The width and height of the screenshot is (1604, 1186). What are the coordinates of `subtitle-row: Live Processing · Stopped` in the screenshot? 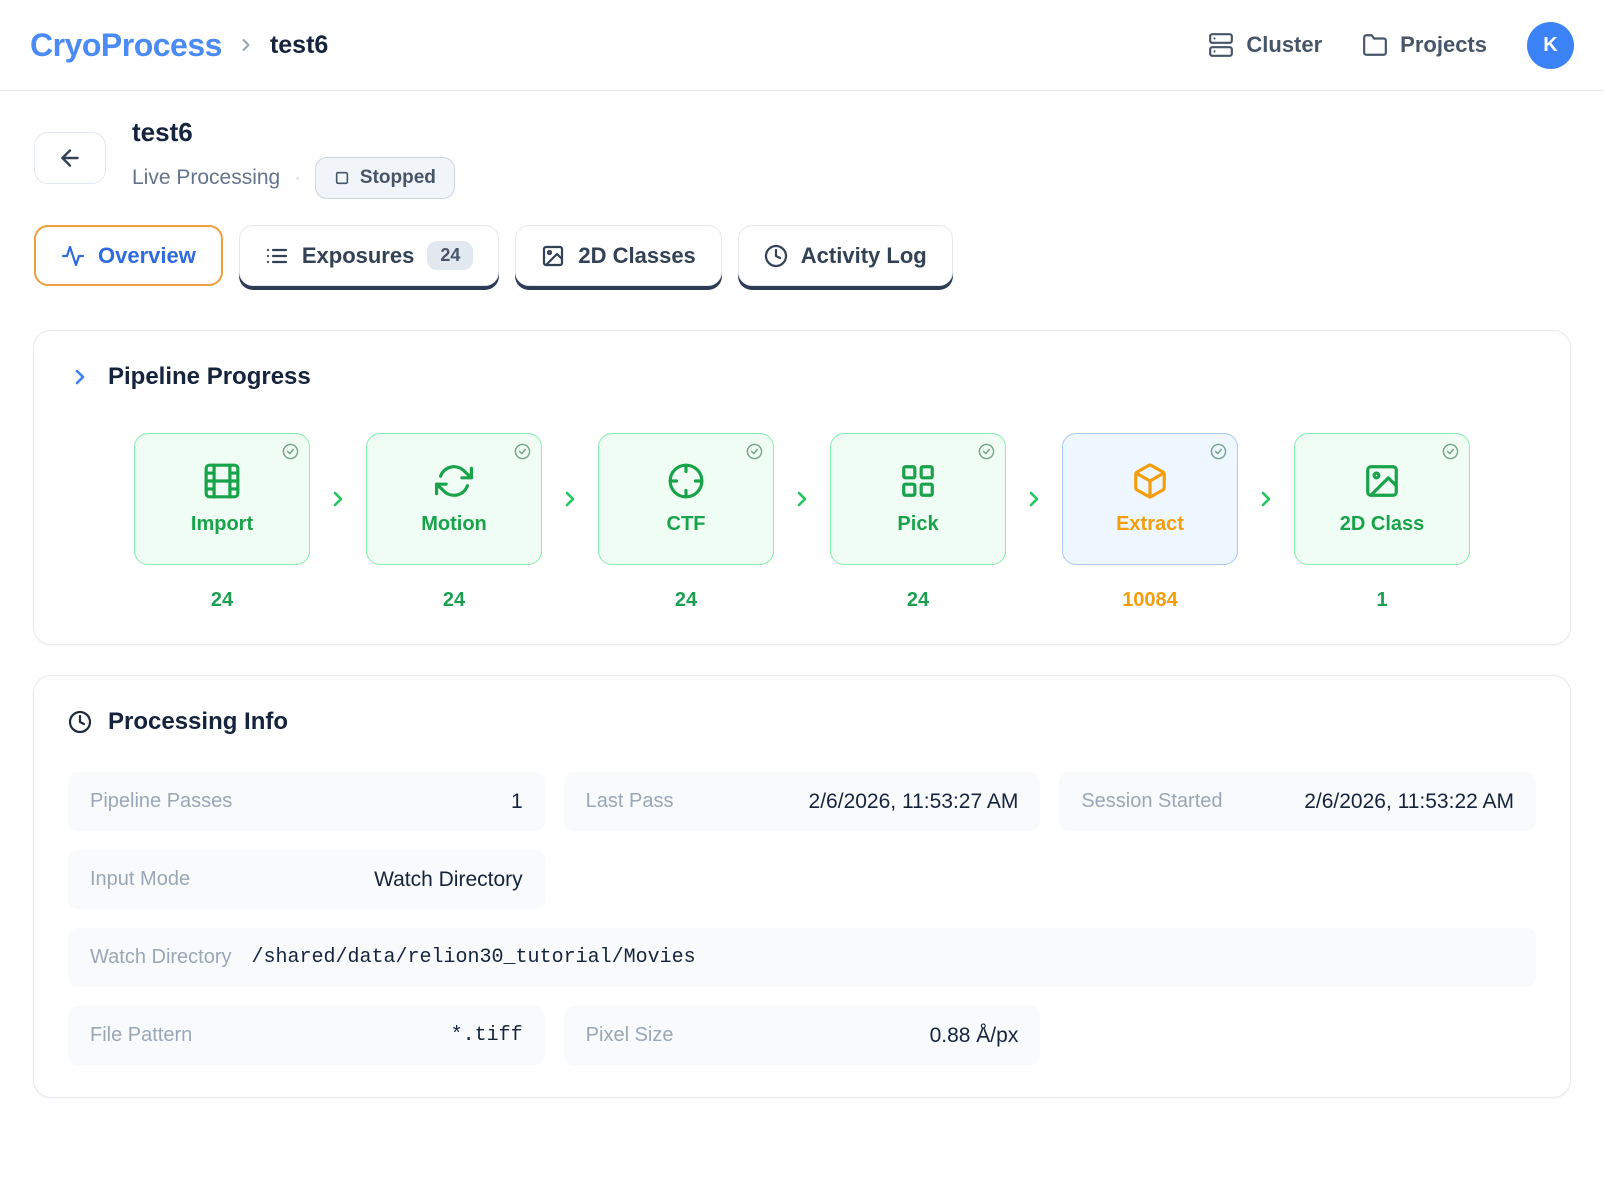 It's located at (293, 178).